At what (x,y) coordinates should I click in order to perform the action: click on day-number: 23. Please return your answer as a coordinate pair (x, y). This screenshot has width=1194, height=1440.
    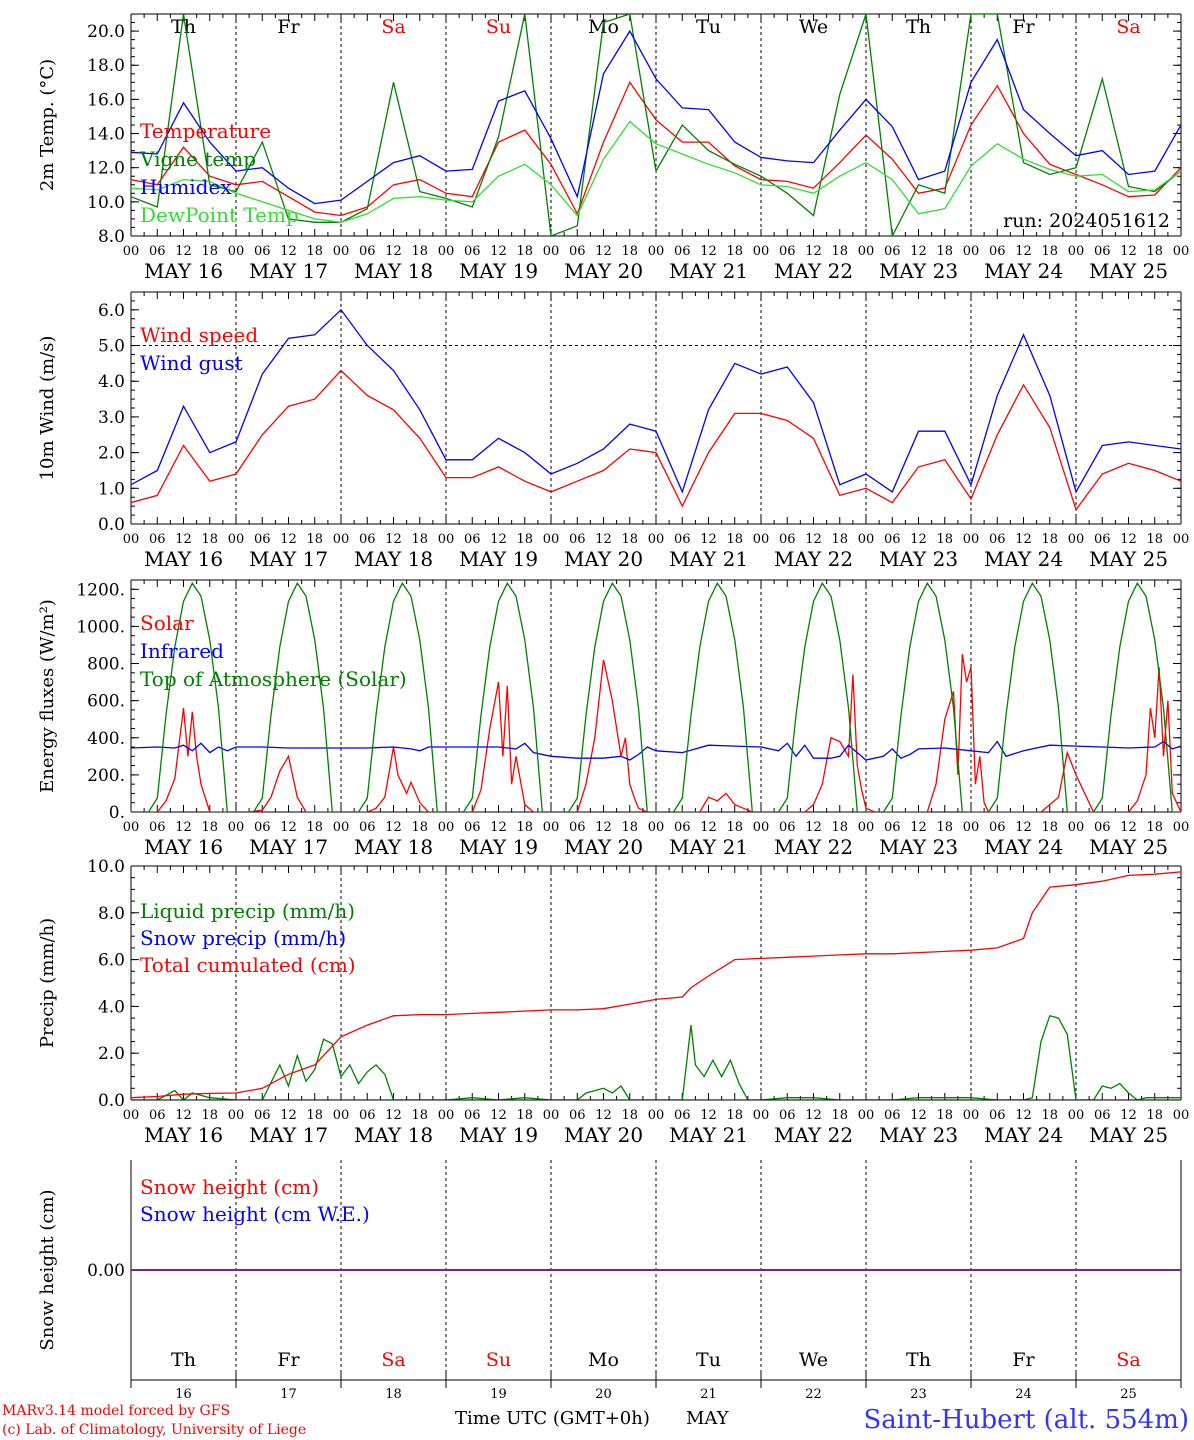
    Looking at the image, I should click on (918, 1394).